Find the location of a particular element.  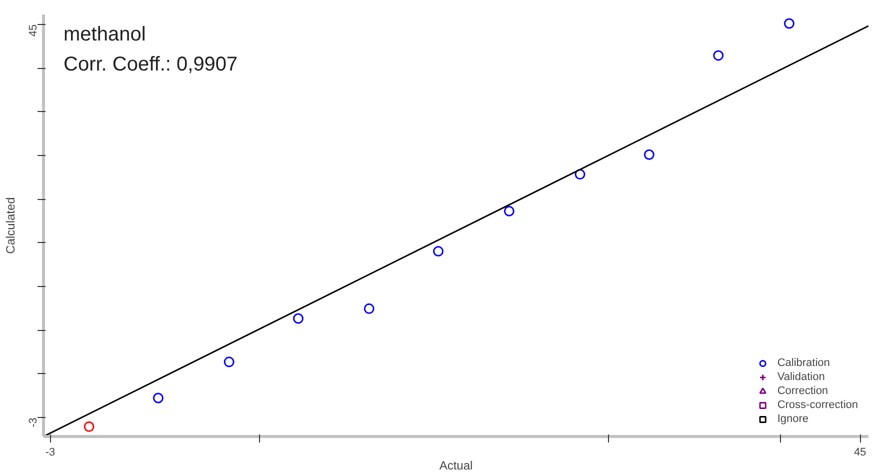

y-axis-title: Calculated is located at coordinates (11, 225).